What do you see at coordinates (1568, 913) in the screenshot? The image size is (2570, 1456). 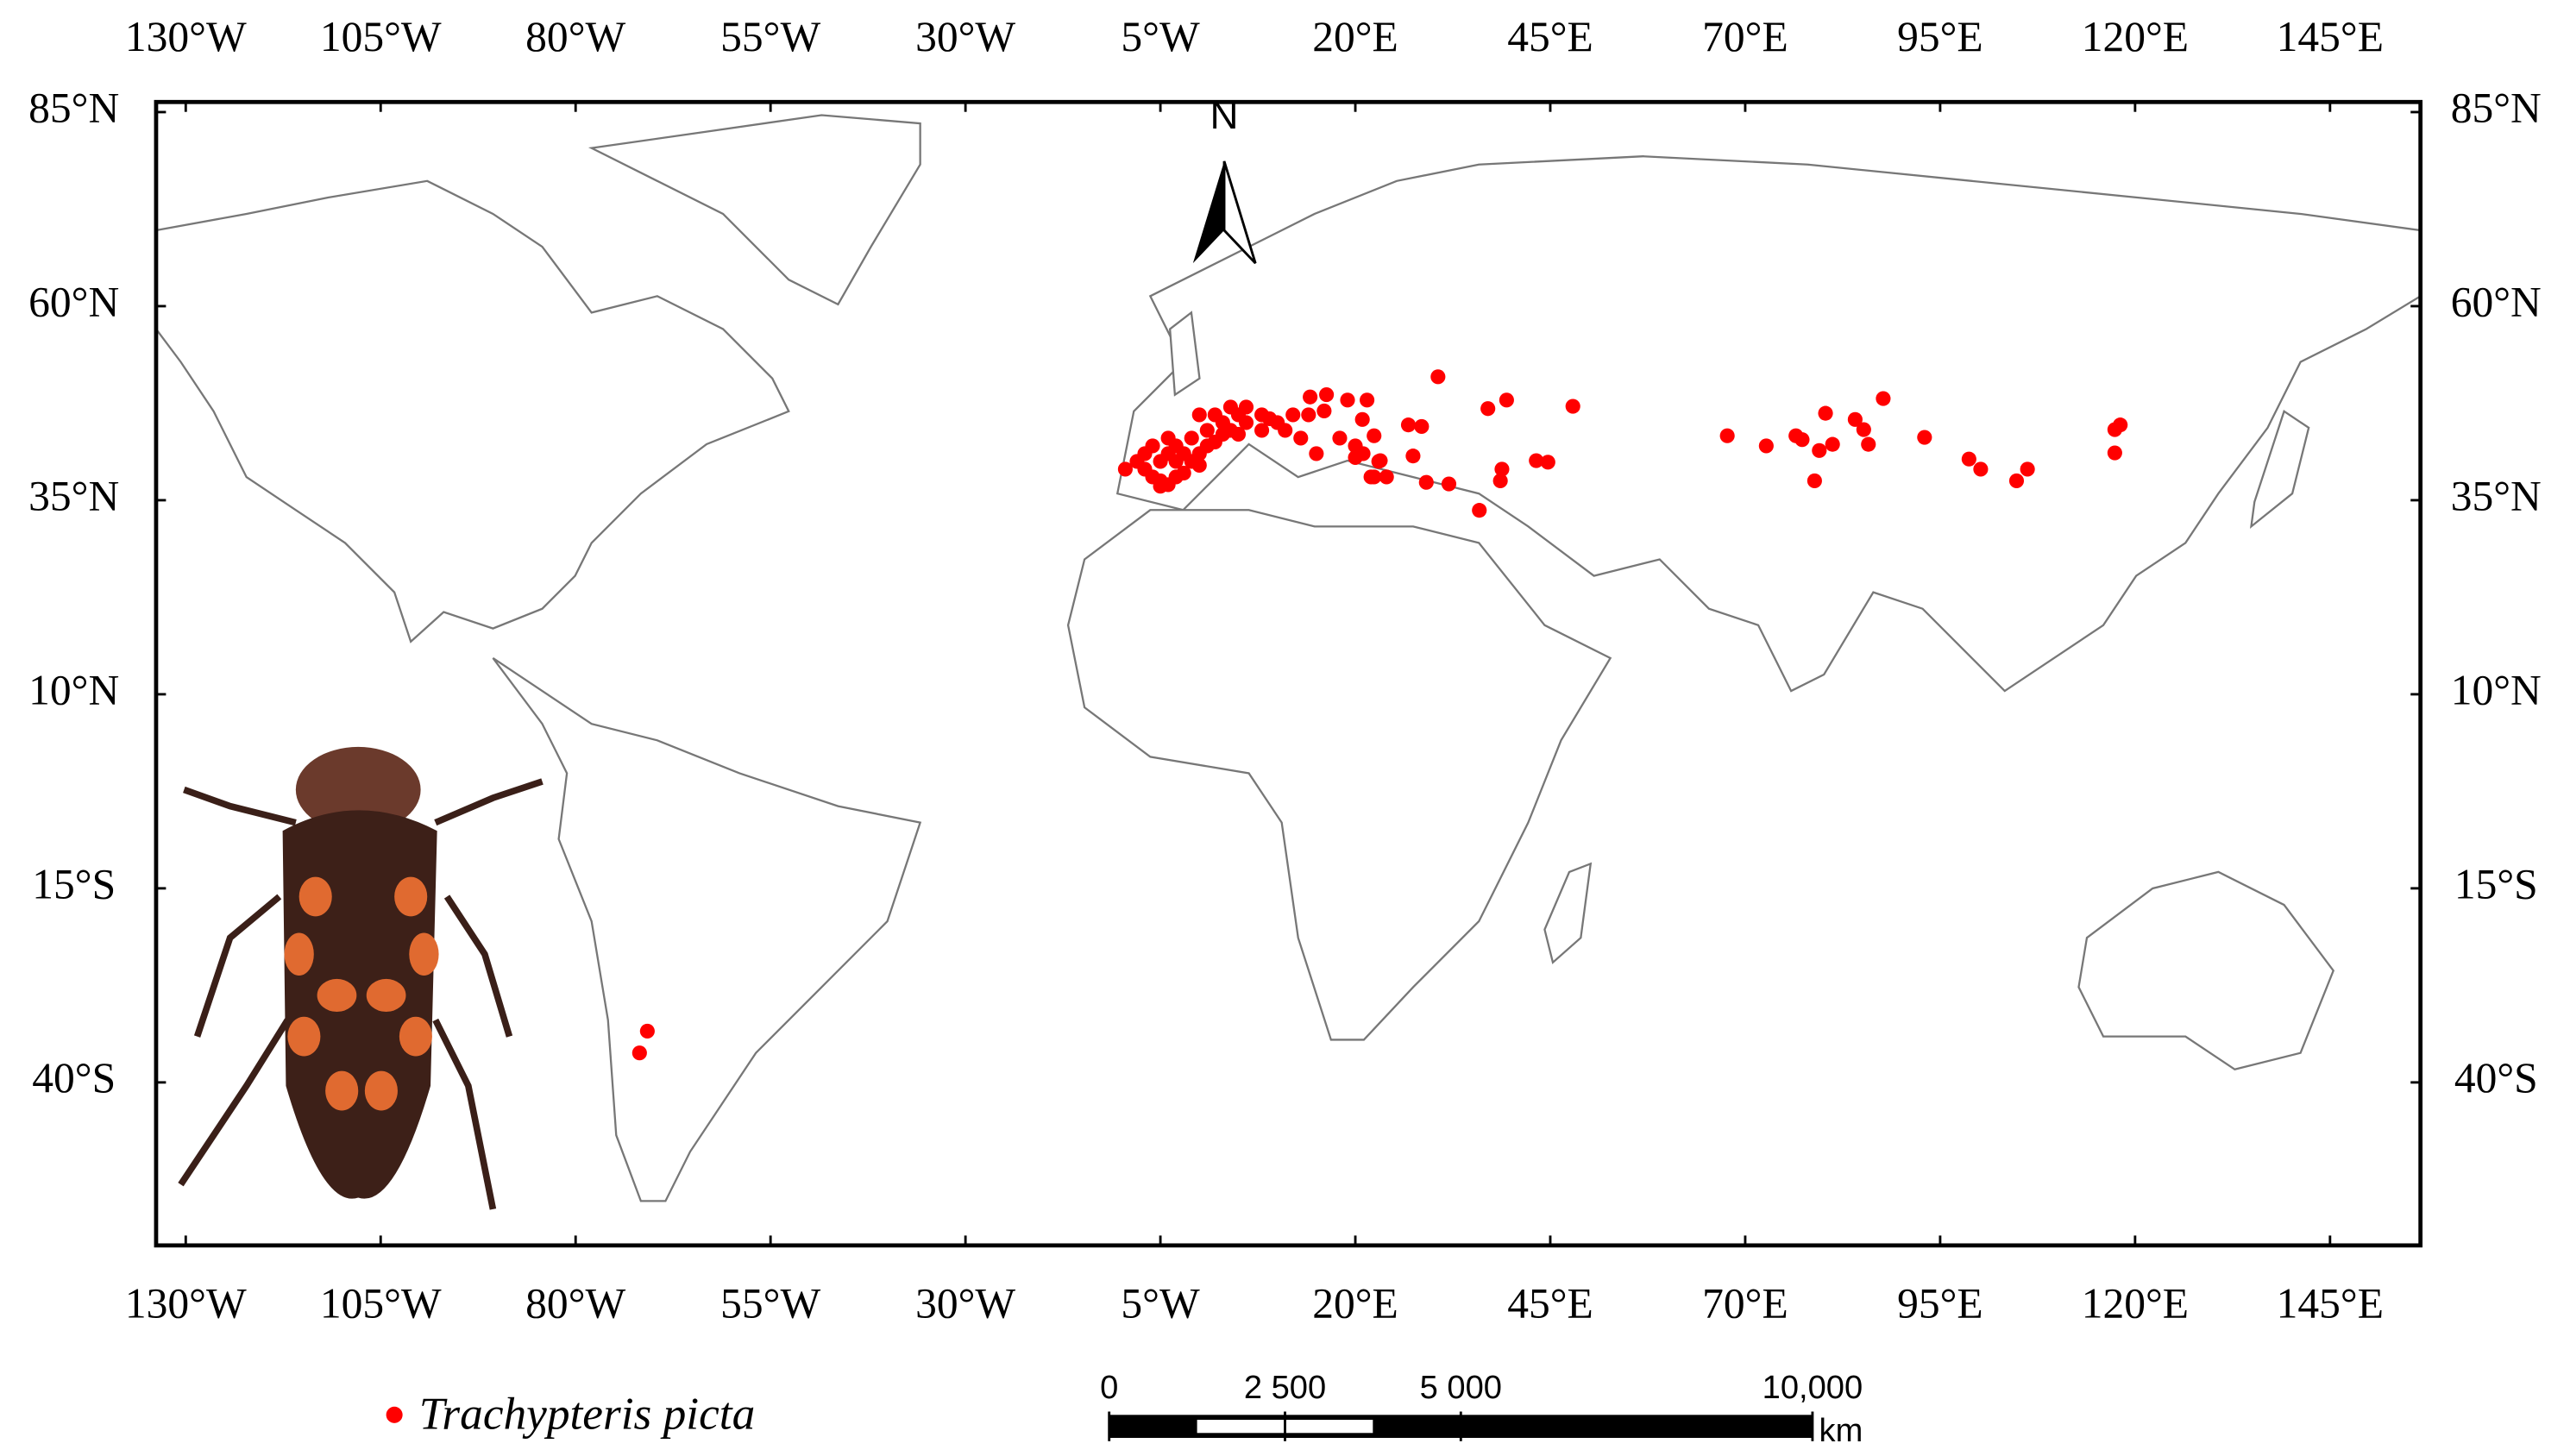 I see `madagascar` at bounding box center [1568, 913].